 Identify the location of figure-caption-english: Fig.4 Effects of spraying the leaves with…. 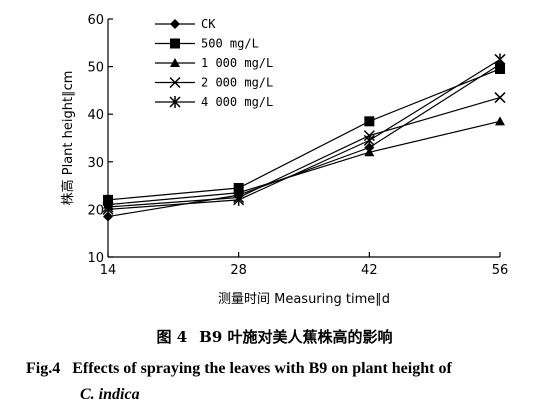
(286, 369).